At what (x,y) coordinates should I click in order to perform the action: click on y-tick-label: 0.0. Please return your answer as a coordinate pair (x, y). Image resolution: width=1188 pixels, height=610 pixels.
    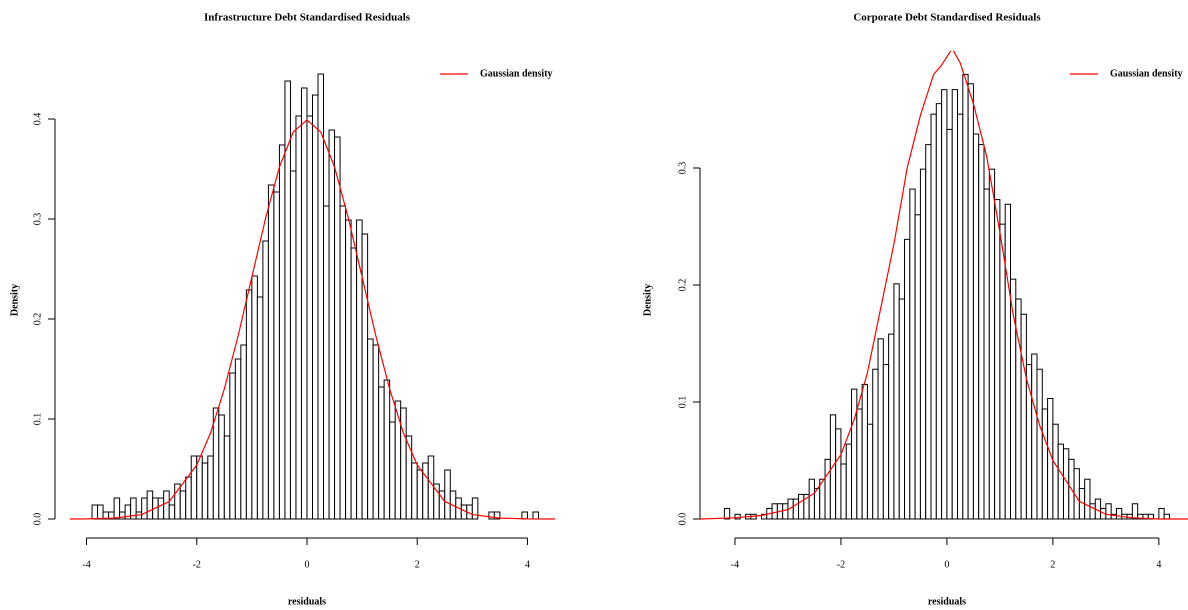
    Looking at the image, I should click on (682, 519).